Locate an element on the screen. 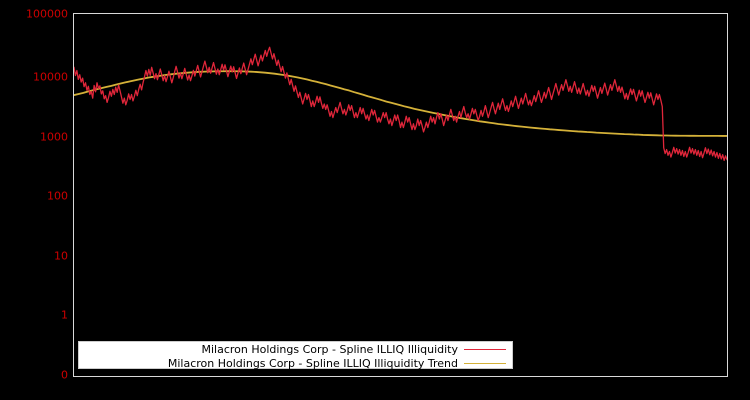 The width and height of the screenshot is (750, 400). y-axis-tick-label: 1 is located at coordinates (64, 315).